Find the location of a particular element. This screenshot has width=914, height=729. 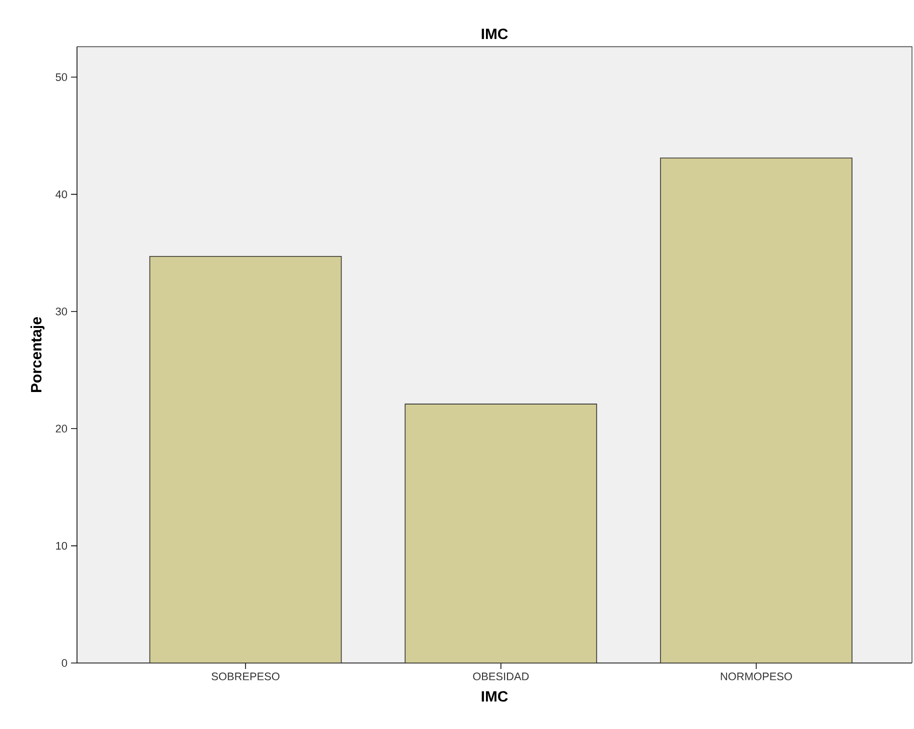

x-axis-title: IMC is located at coordinates (495, 696).